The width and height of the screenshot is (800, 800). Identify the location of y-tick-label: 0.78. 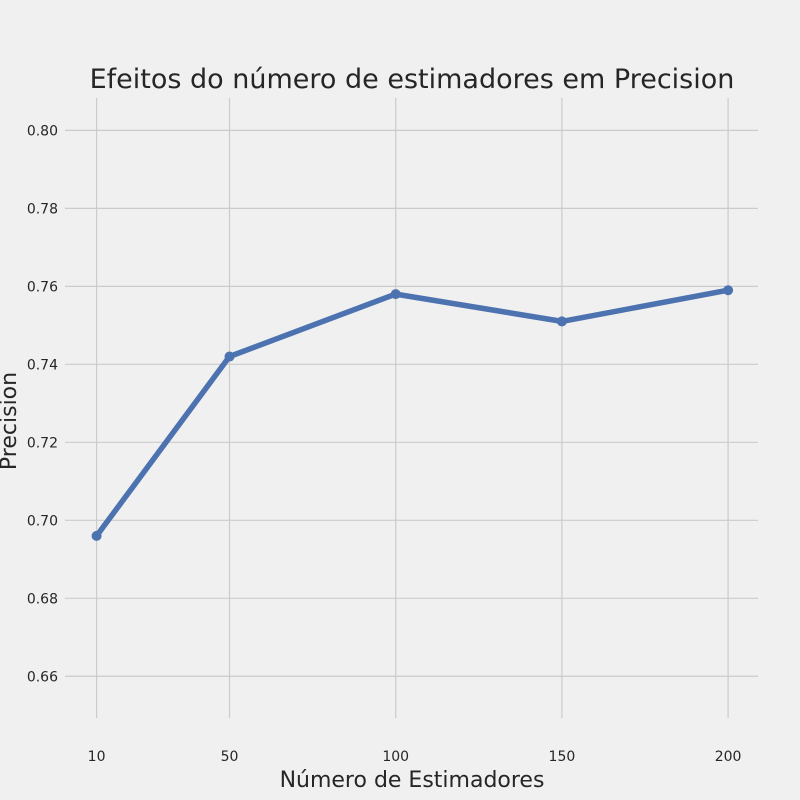
(42, 209).